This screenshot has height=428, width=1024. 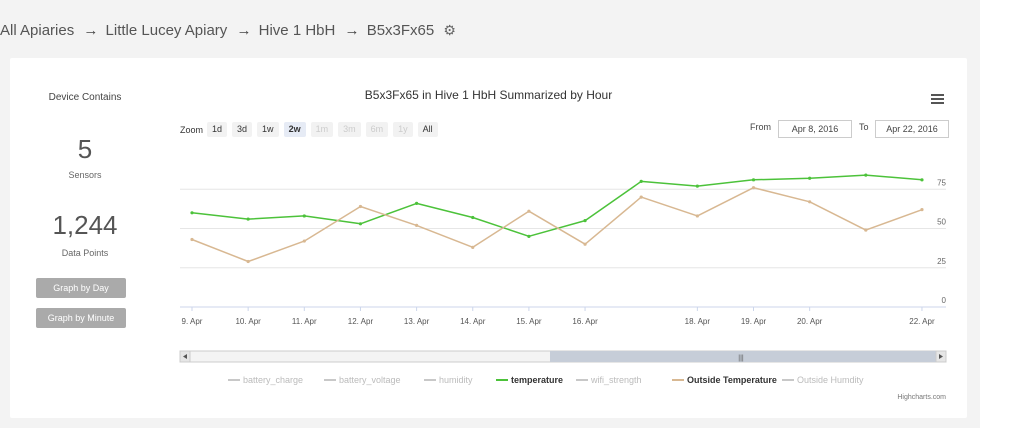 I want to click on breadcrumb-hive: Hive 1 HbH, so click(x=297, y=30).